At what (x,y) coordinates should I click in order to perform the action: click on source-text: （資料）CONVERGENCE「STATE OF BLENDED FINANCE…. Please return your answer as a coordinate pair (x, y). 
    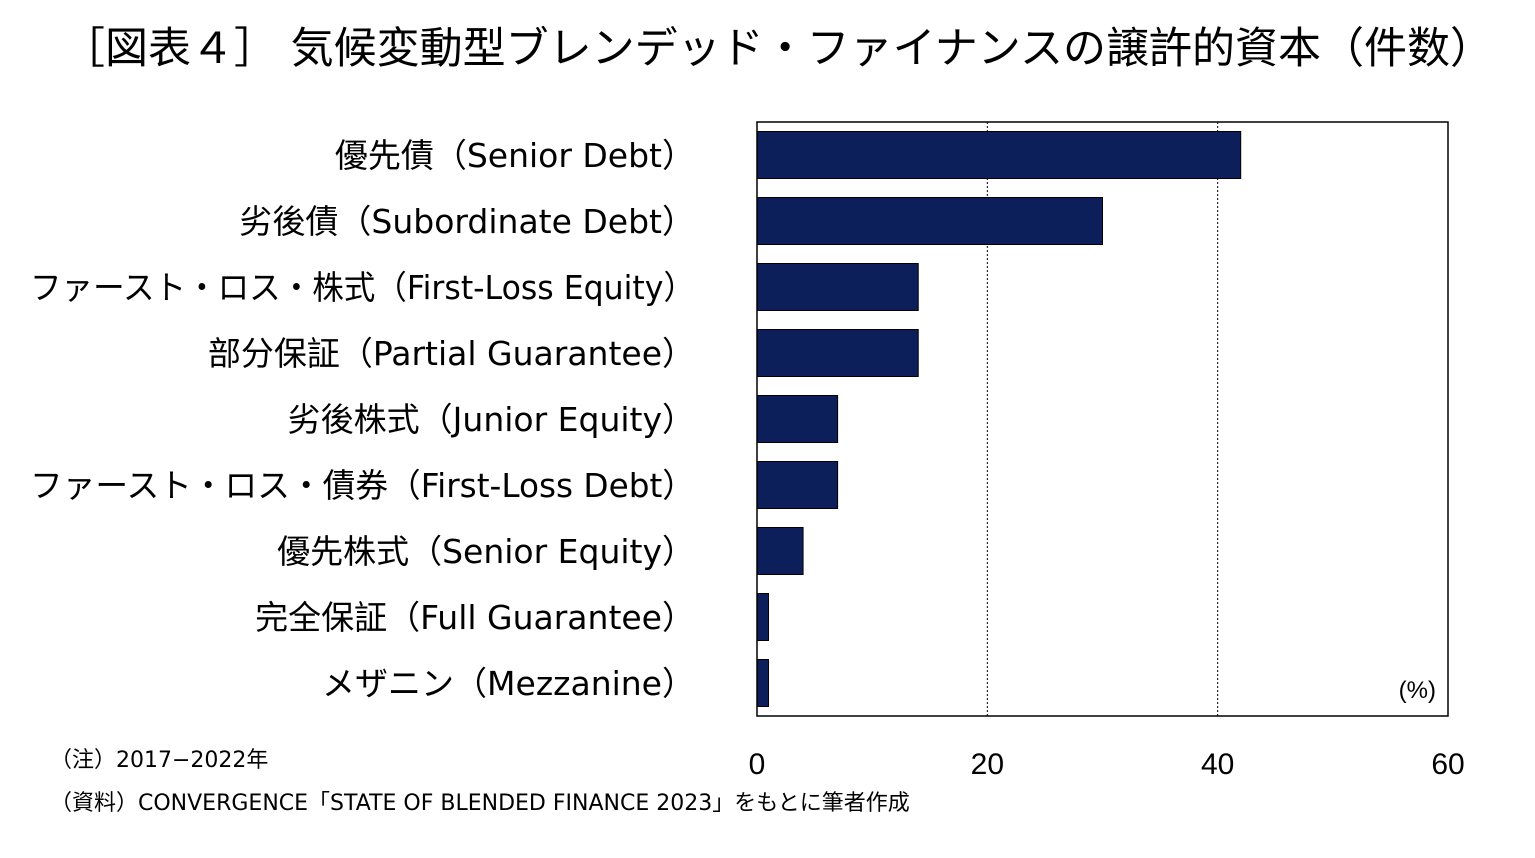
    Looking at the image, I should click on (480, 803).